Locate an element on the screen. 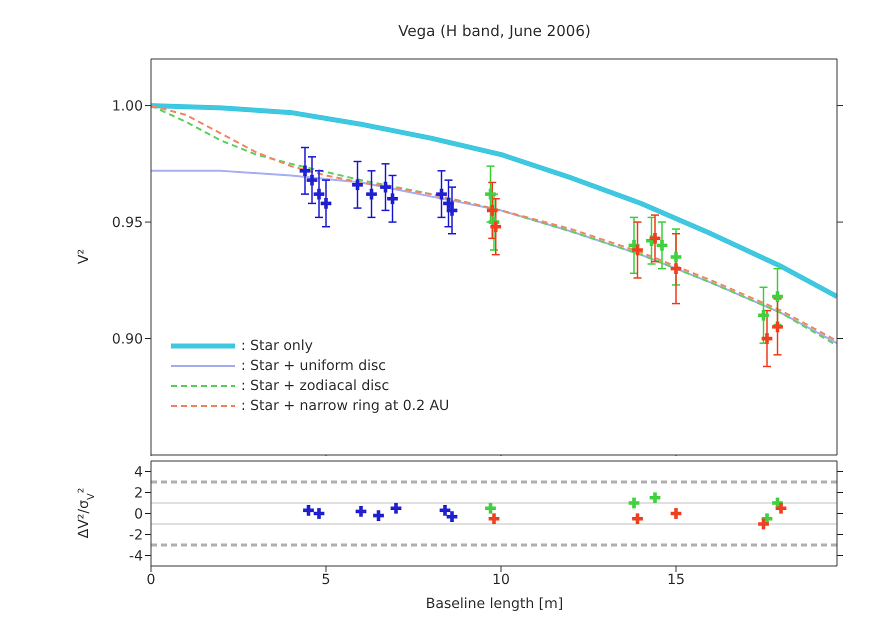  chart-title: Vega (H band, June 2006) is located at coordinates (494, 31).